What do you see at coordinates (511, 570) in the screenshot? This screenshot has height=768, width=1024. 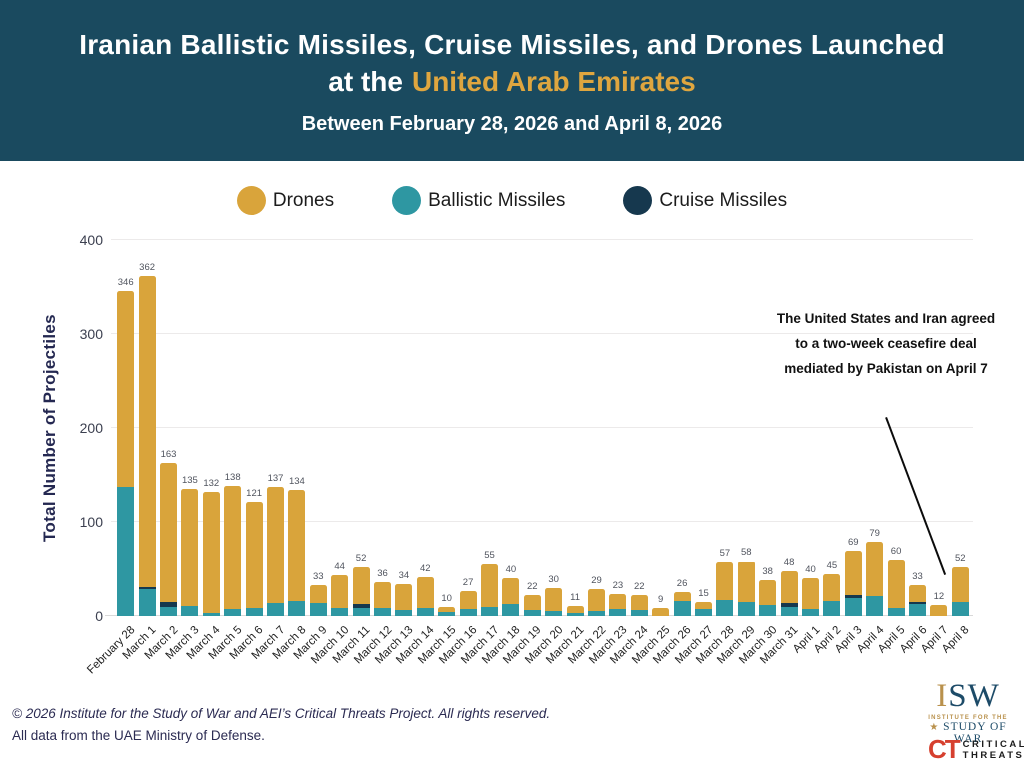 I see `bar-value-label: 40` at bounding box center [511, 570].